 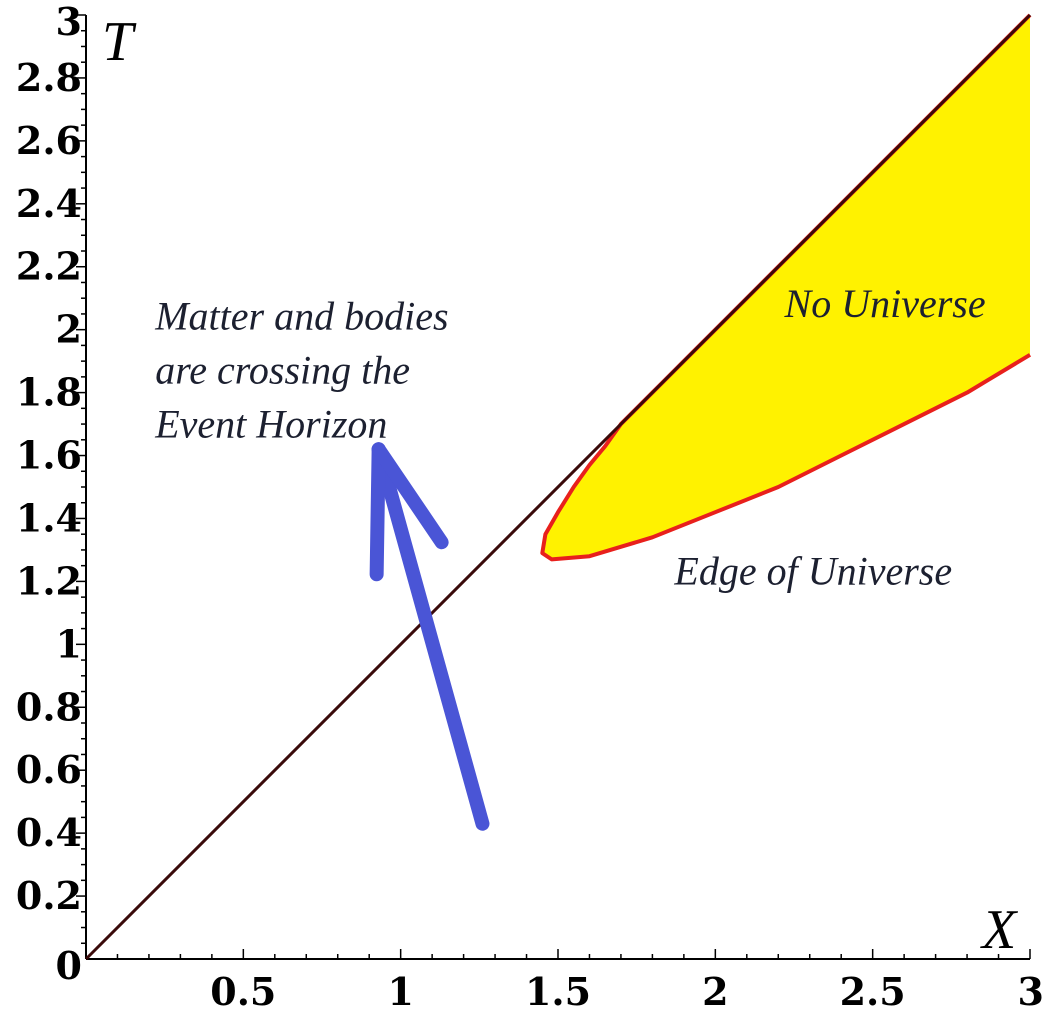 I want to click on annotation-text: Edge of Universe, so click(x=812, y=571).